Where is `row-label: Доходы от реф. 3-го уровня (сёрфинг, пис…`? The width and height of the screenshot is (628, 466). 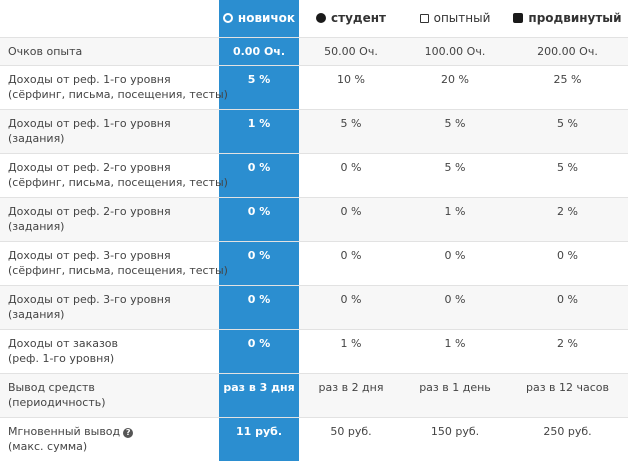
row-label: Доходы от реф. 3-го уровня (сёрфинг, пис… is located at coordinates (114, 264).